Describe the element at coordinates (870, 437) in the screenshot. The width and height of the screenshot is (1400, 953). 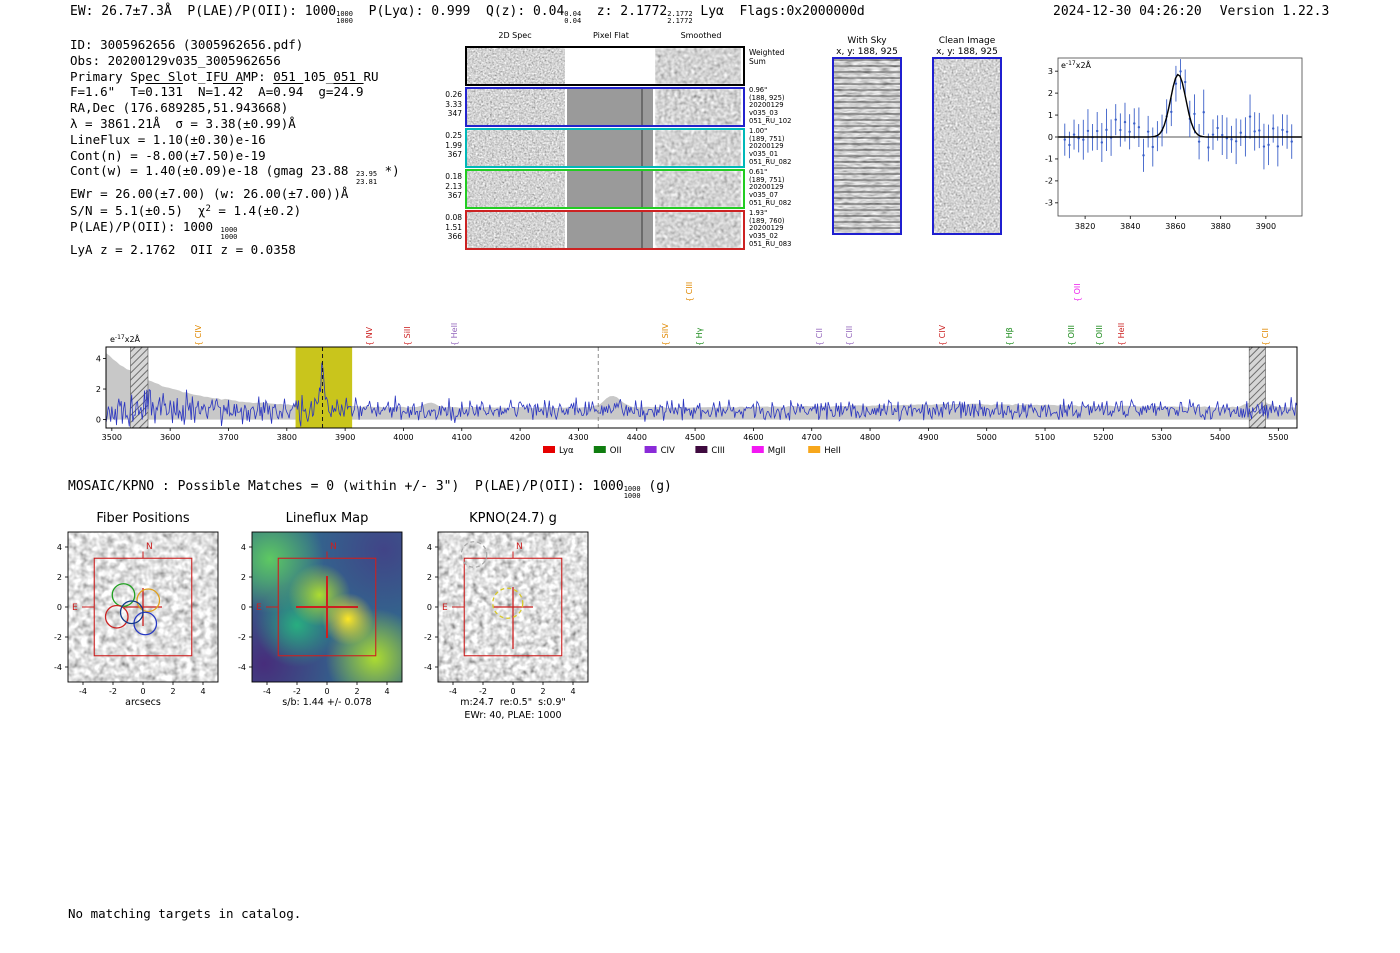
I see `svg-text: 4800` at that location.